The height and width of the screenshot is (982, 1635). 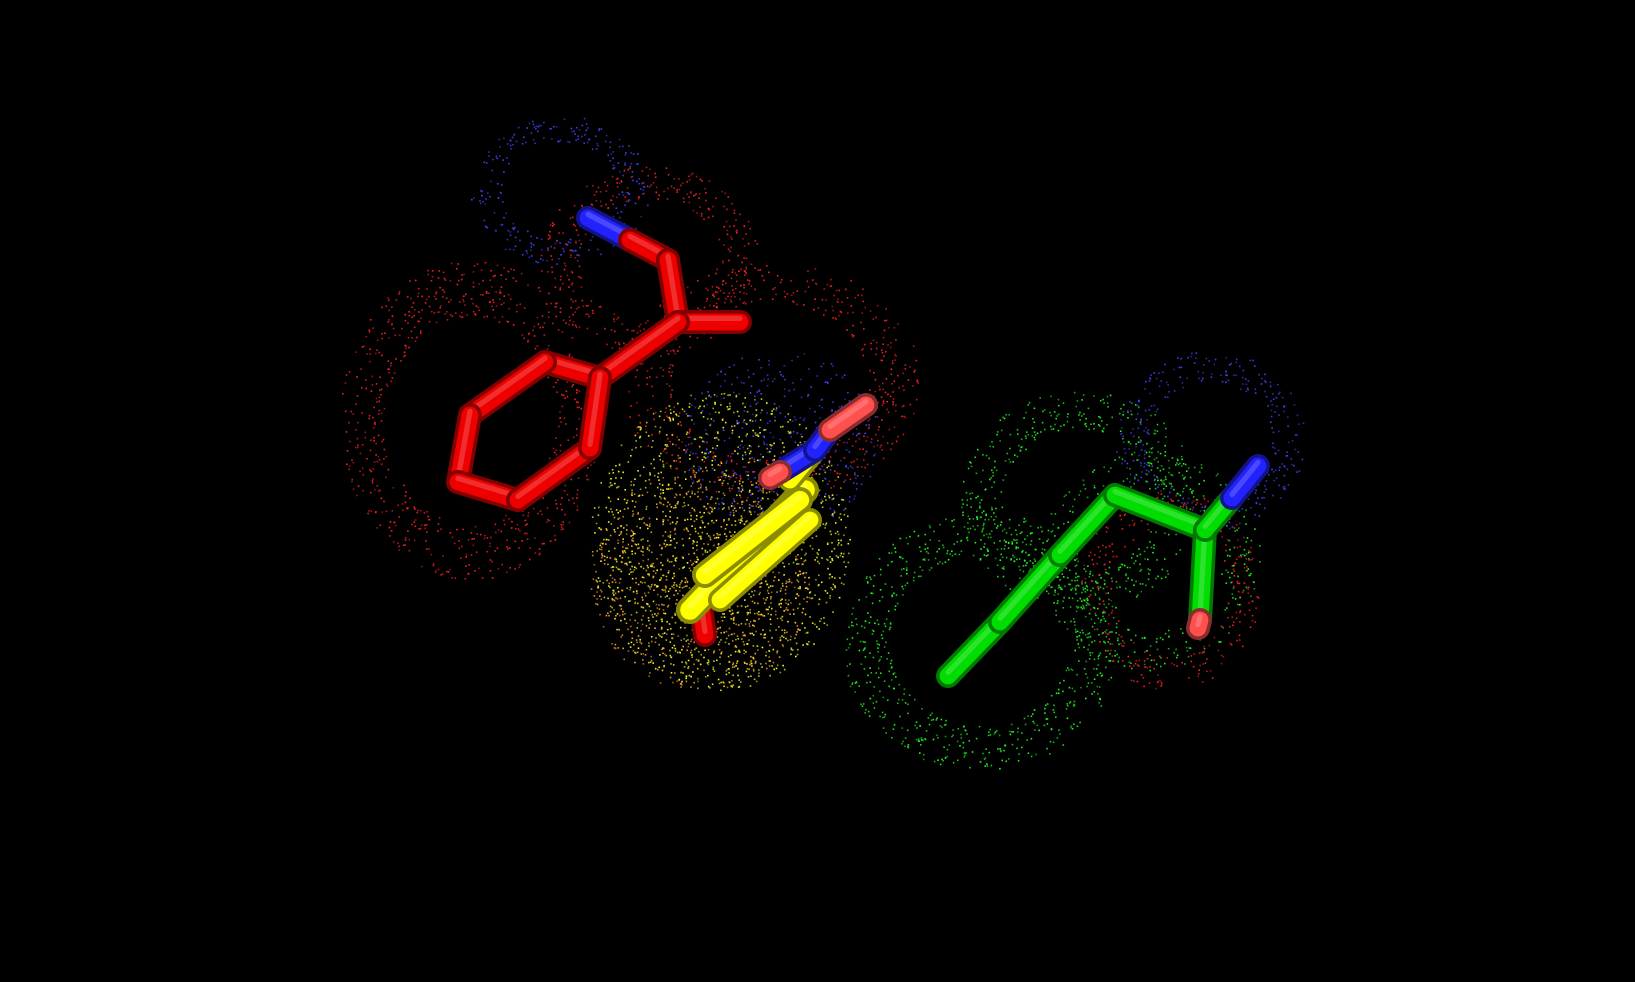 I want to click on dot-cloud-blue, so click(x=560, y=191).